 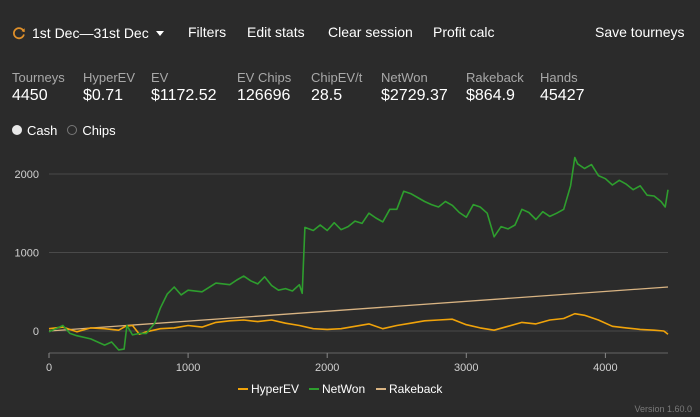 I want to click on stat-value: 126696, so click(x=264, y=95).